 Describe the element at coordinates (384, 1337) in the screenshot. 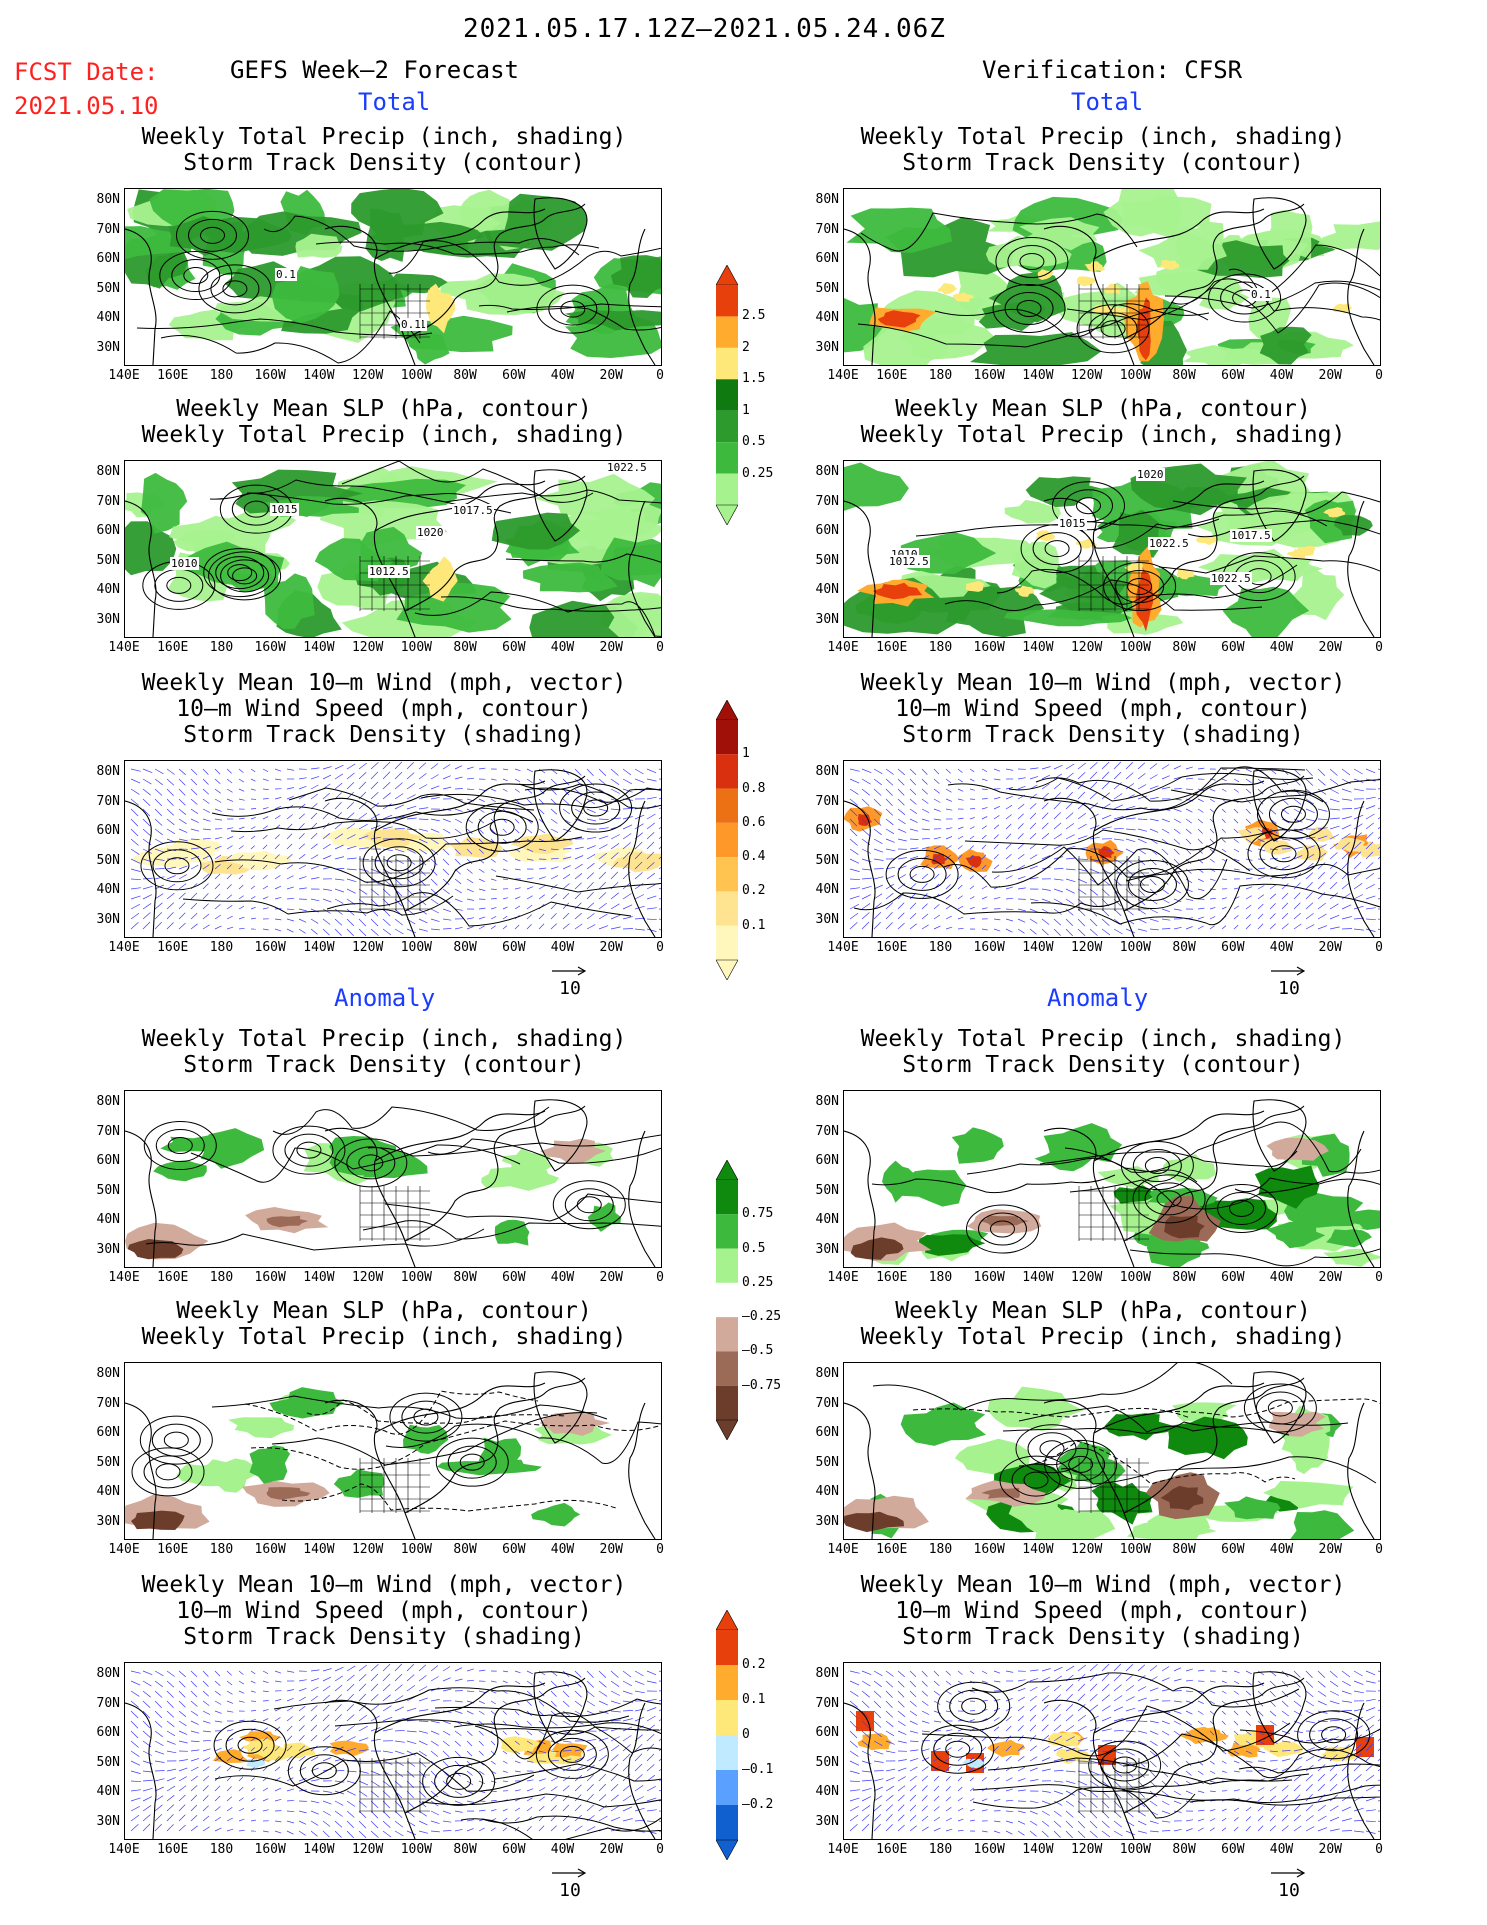

I see `panel-5-forecast-title-line: Weekly Total Precip (inch, shading)` at that location.